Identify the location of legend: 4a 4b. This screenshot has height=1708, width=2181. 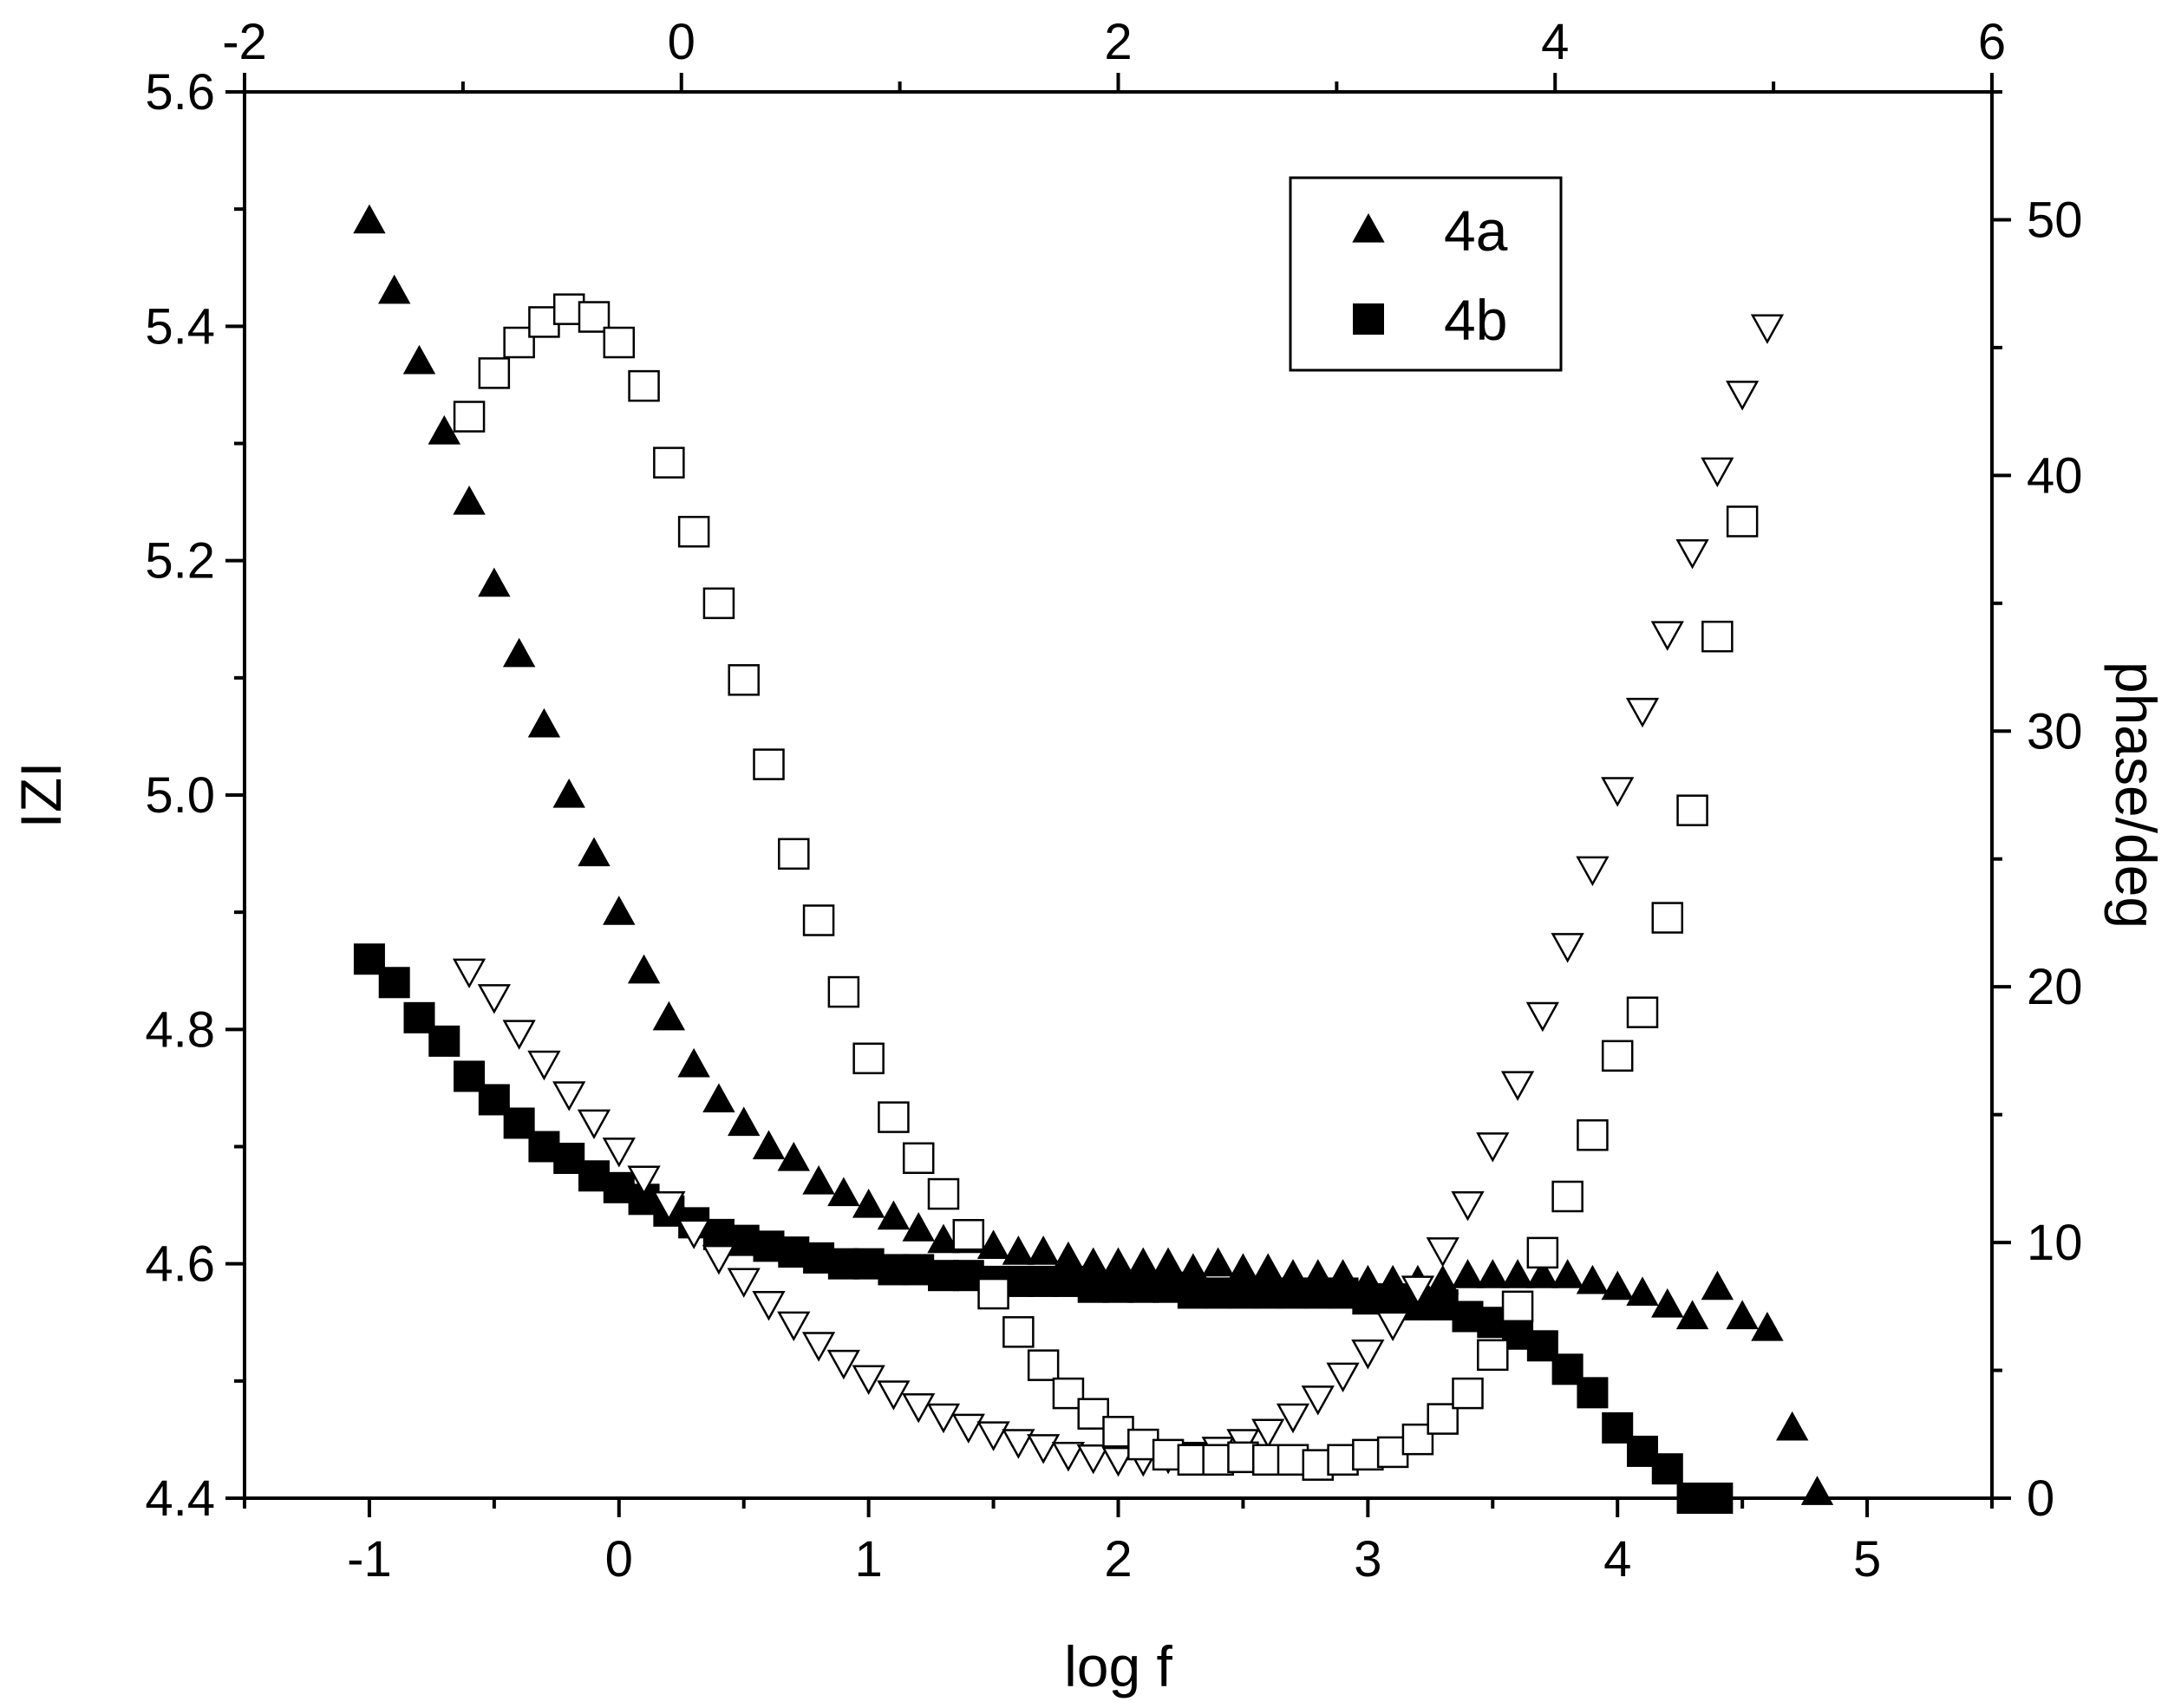
(1426, 274).